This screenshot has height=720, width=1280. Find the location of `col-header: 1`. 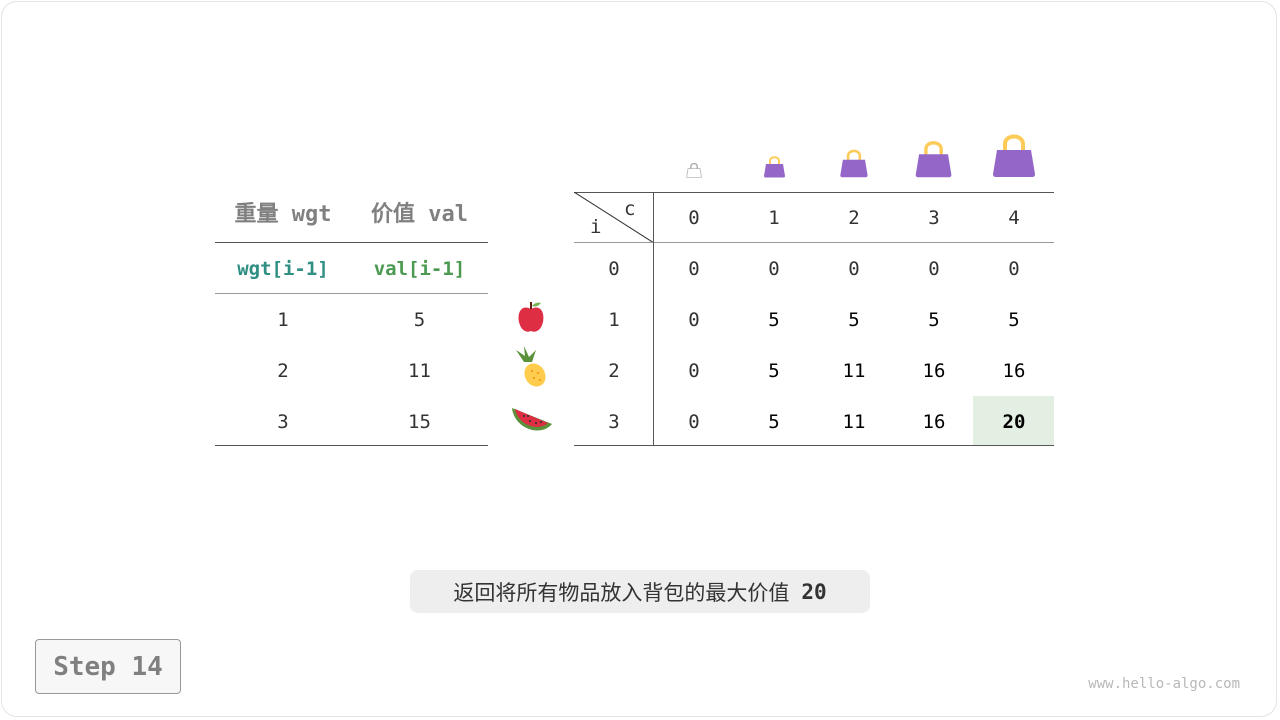

col-header: 1 is located at coordinates (774, 217).